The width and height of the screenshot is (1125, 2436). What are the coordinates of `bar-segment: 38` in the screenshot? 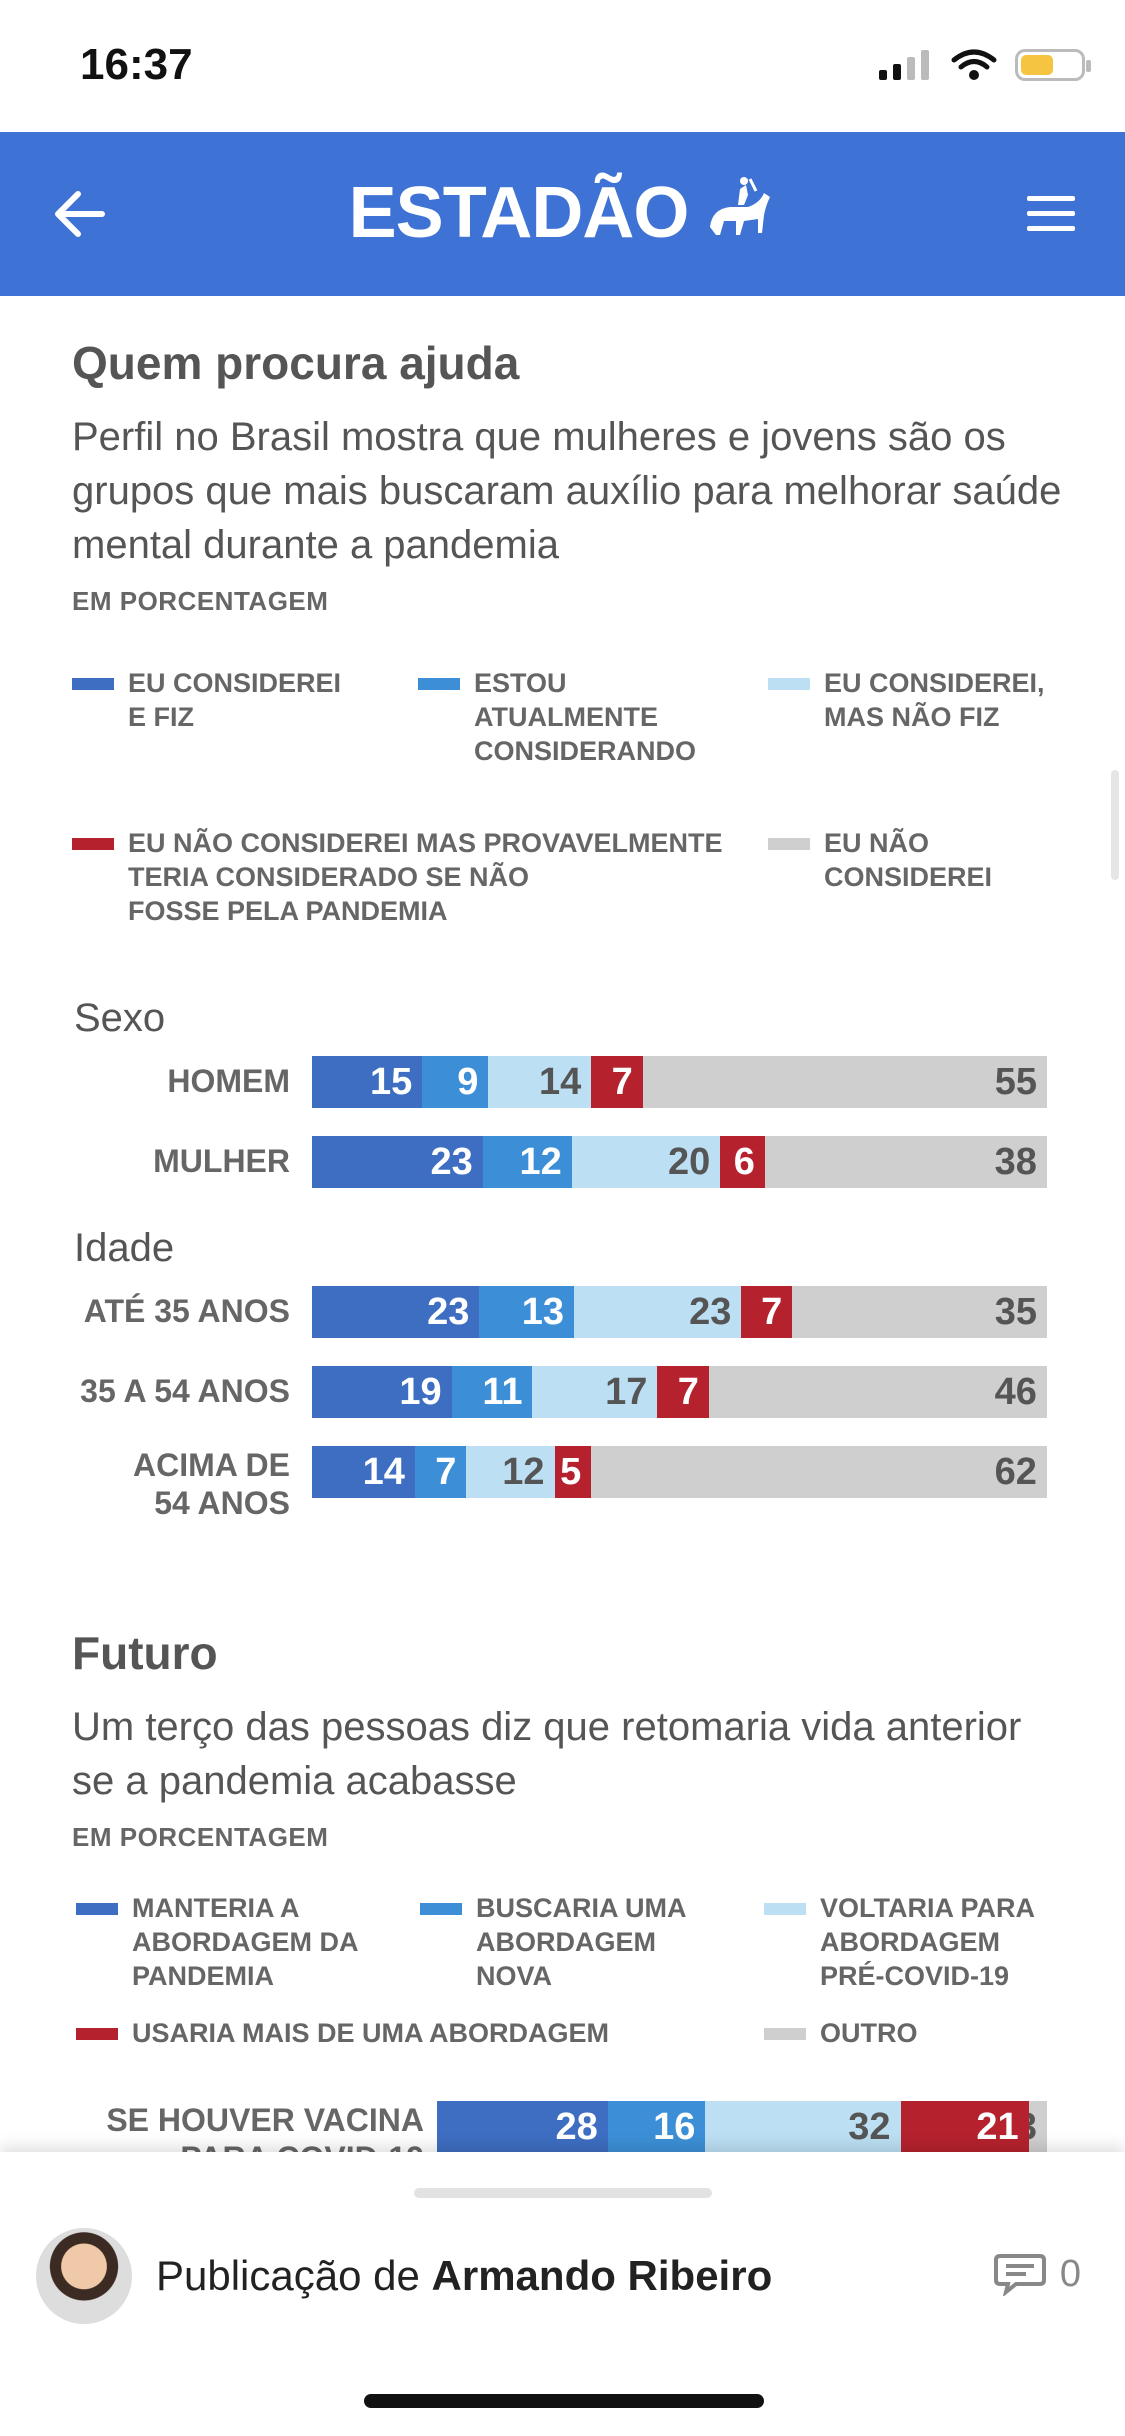 It's located at (905, 1162).